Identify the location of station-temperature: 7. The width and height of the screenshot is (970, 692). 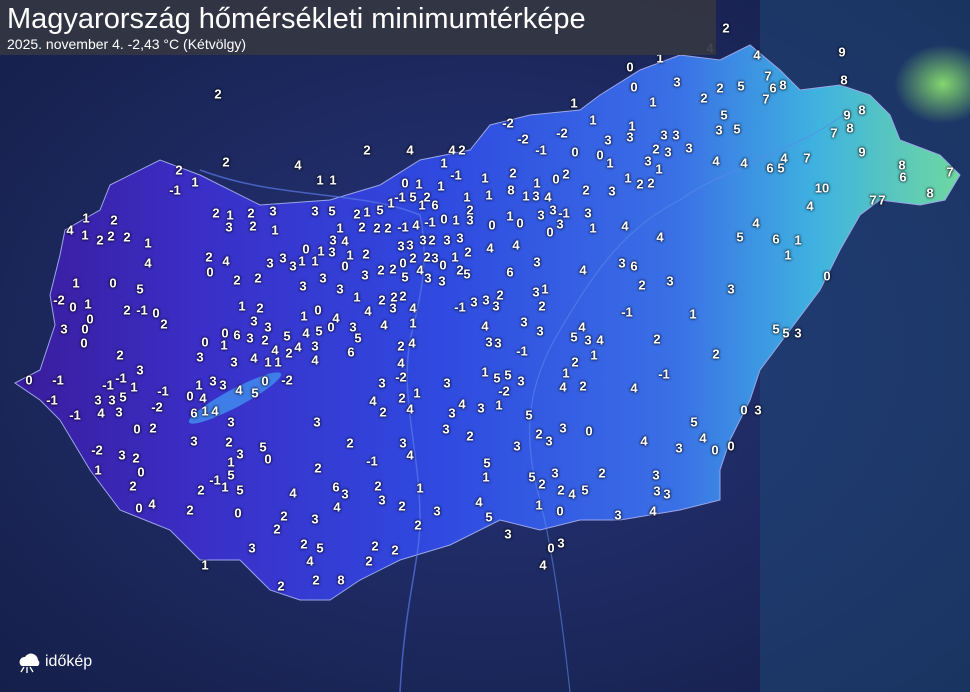
(882, 200).